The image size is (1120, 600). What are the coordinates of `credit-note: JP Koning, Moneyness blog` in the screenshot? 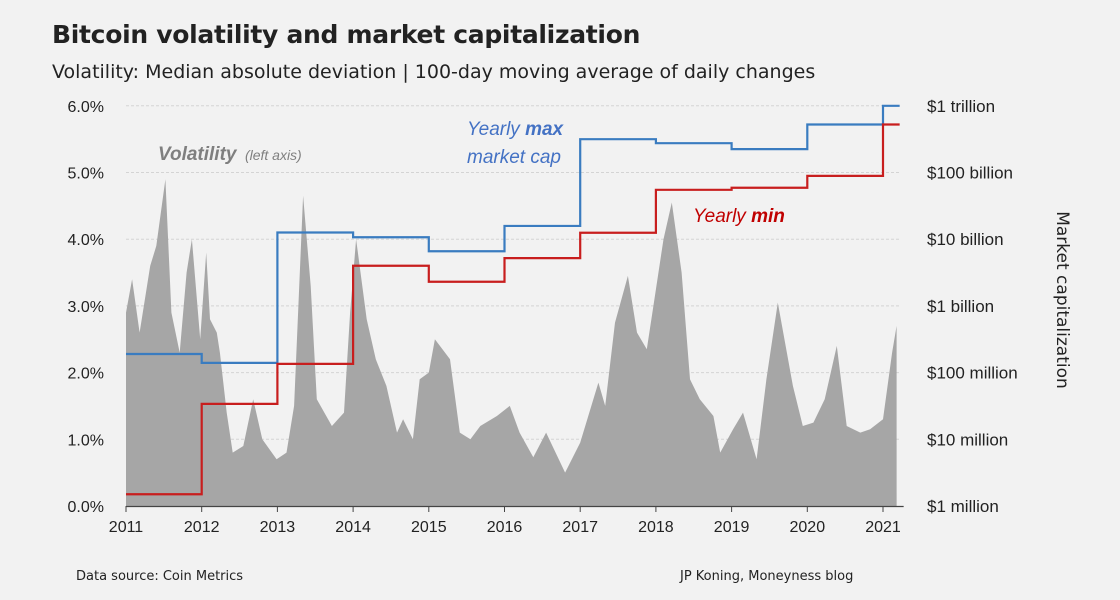 It's located at (767, 576).